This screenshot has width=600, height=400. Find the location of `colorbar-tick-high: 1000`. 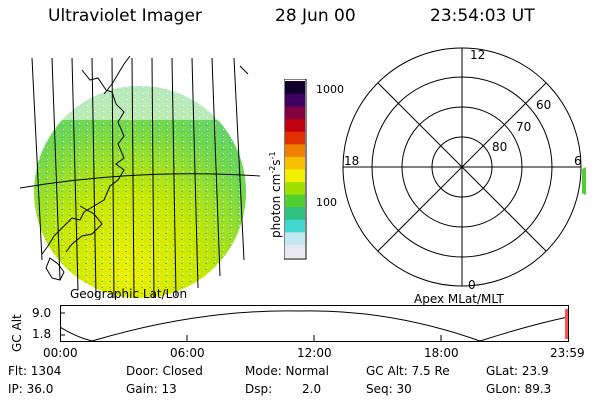

colorbar-tick-high: 1000 is located at coordinates (330, 89).